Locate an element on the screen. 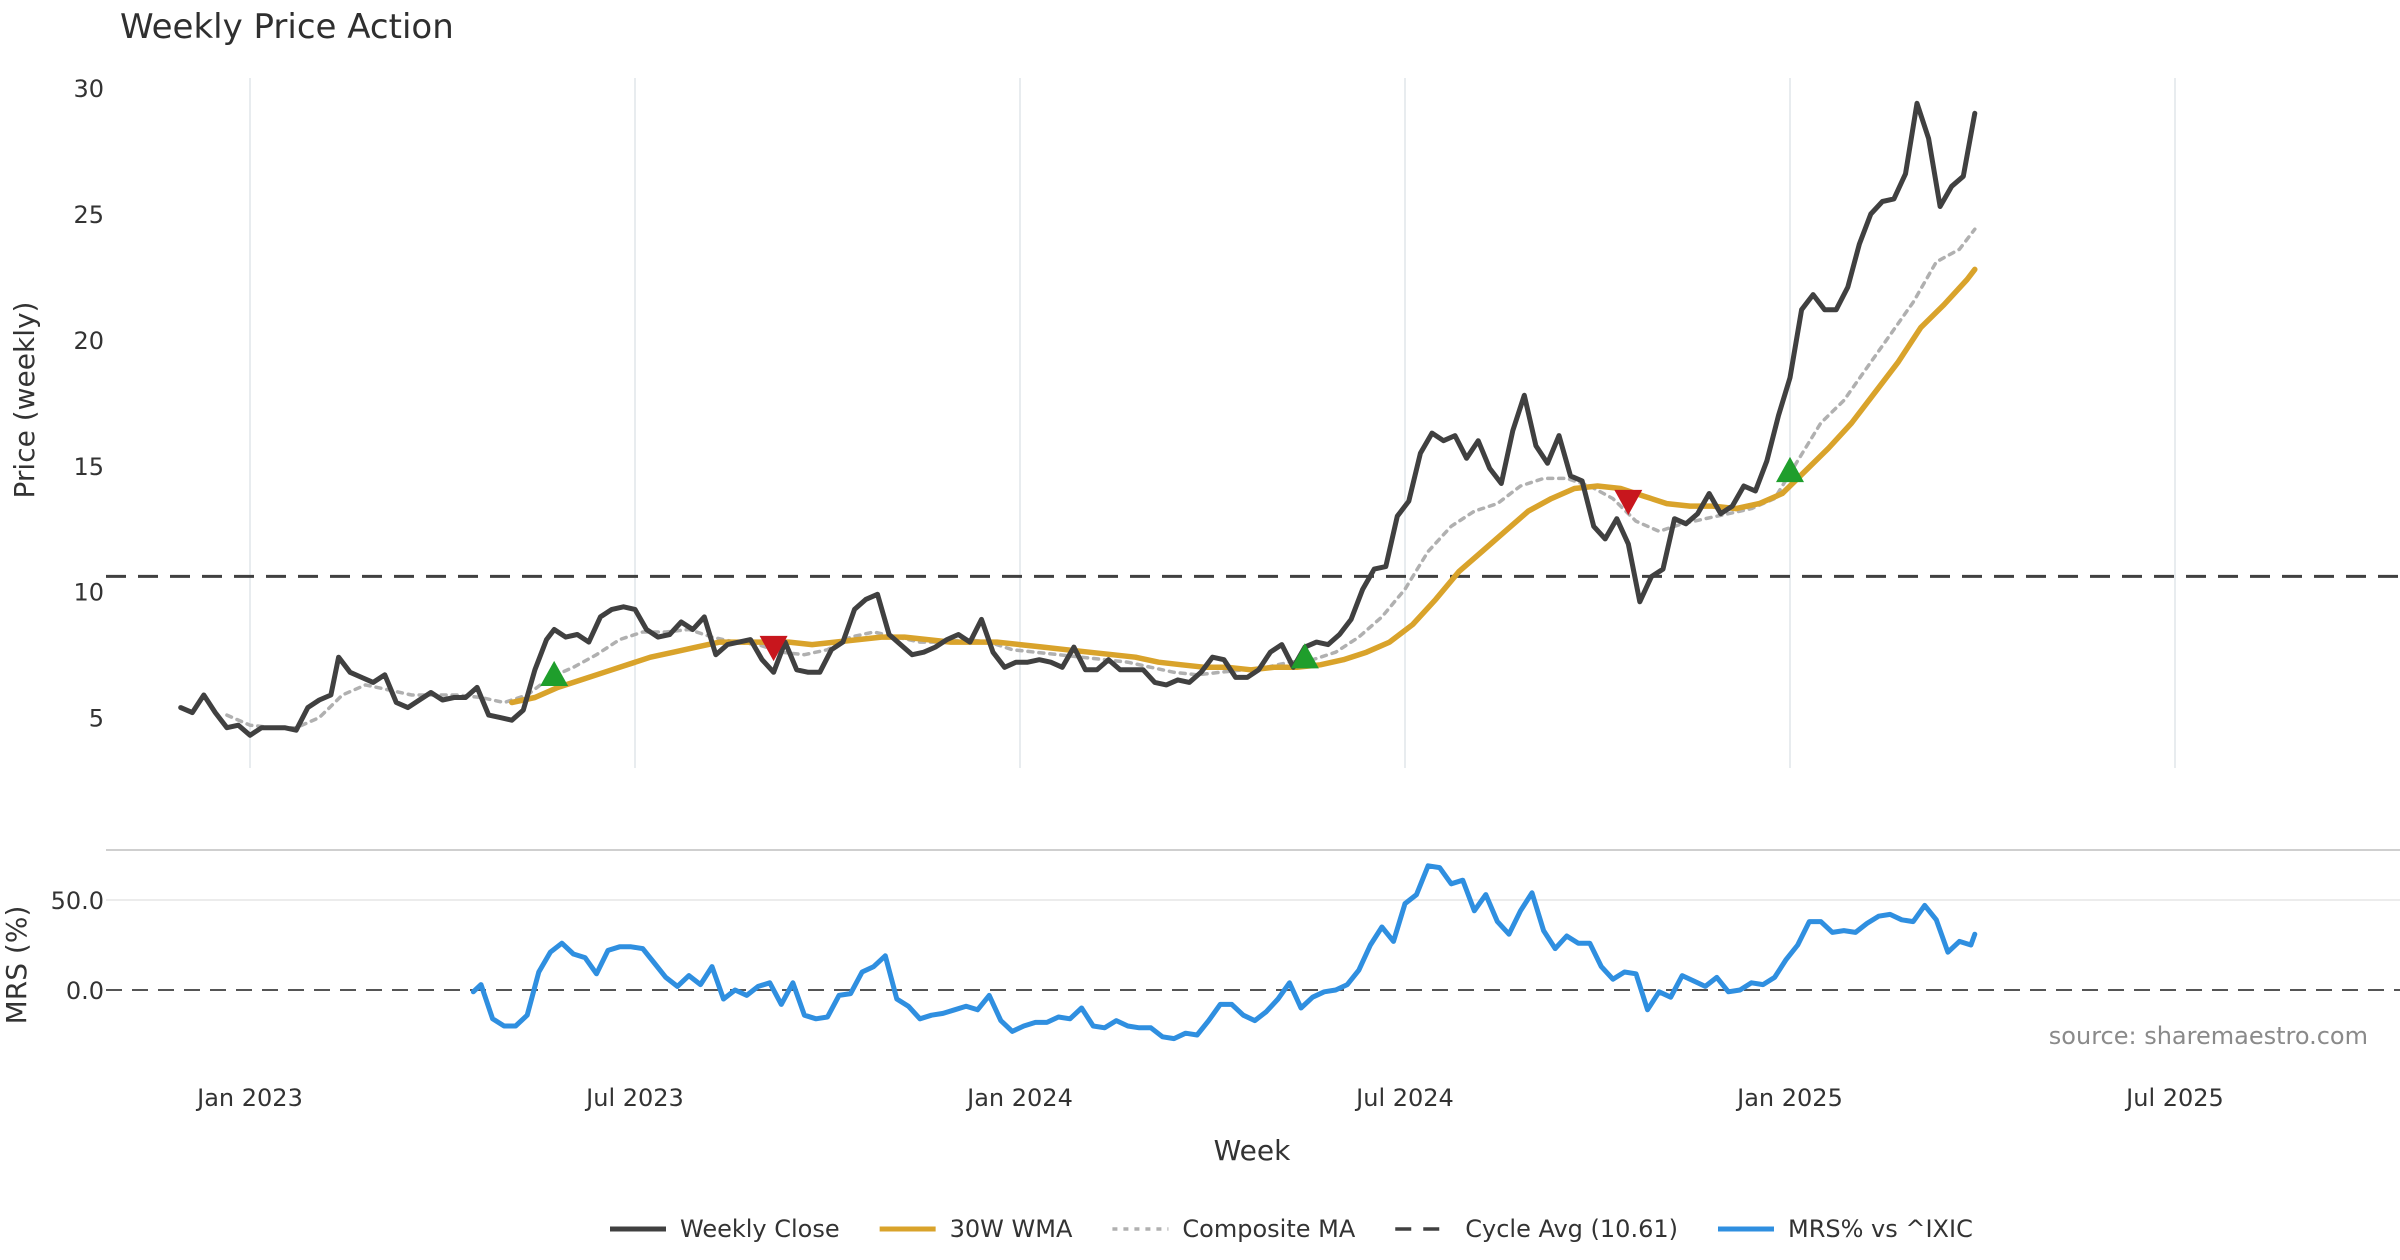 This screenshot has height=1260, width=2400. legend-label: Composite MA is located at coordinates (1268, 1229).